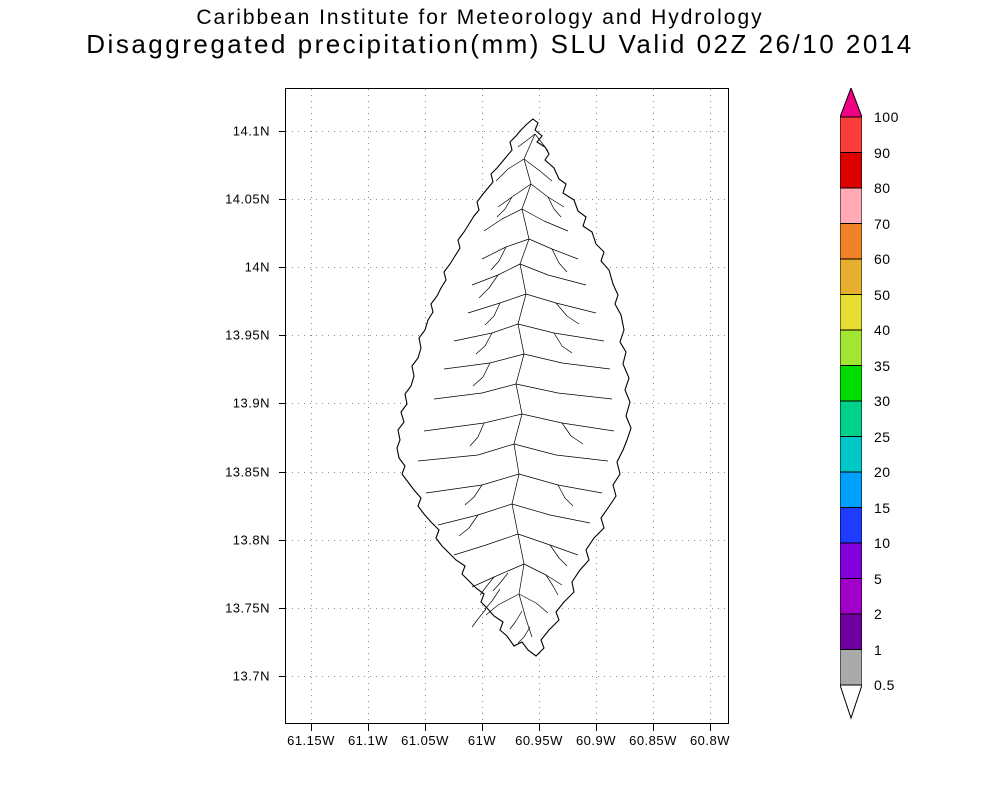  I want to click on colorbar-label: 15, so click(882, 507).